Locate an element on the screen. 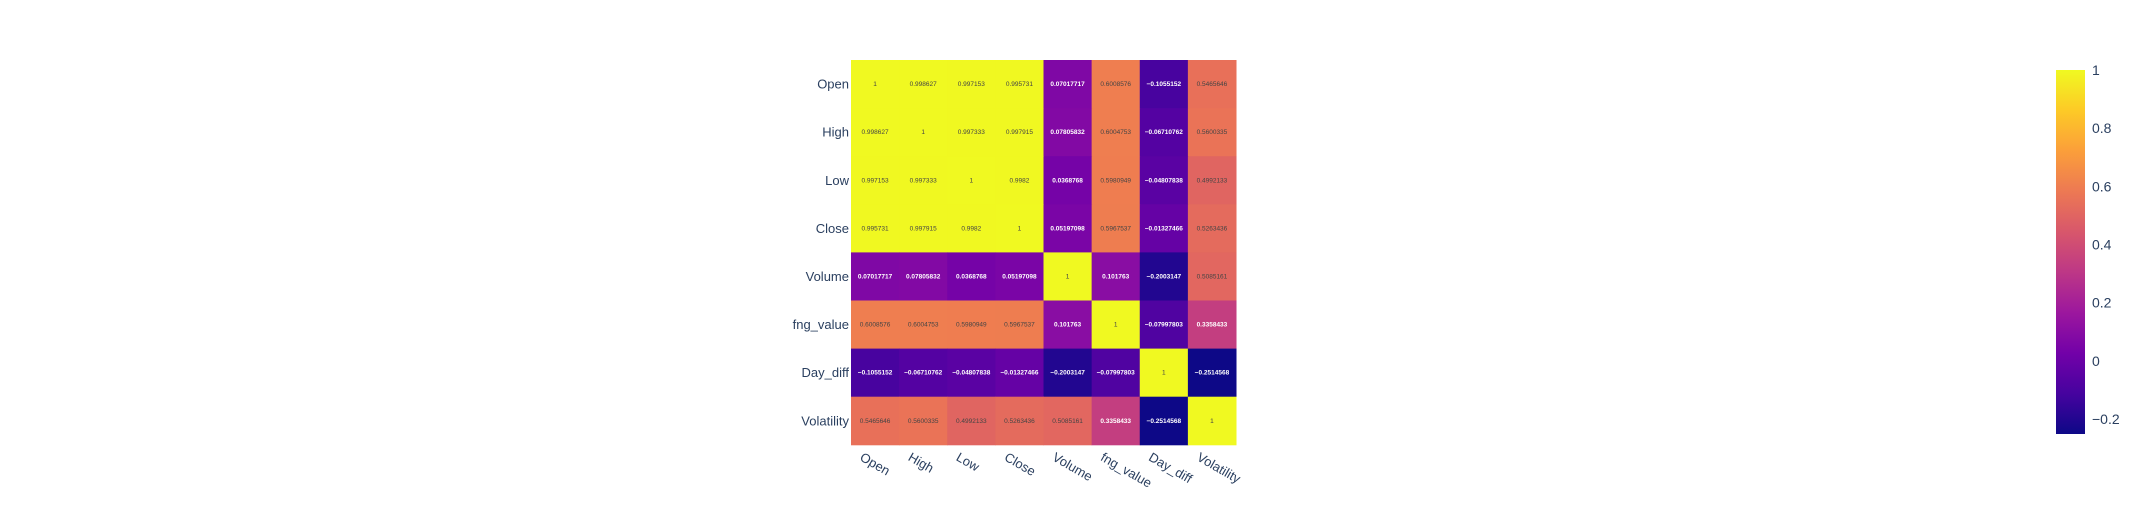 The width and height of the screenshot is (2137, 525). cell-value-label: 0.5085161 is located at coordinates (1212, 276).